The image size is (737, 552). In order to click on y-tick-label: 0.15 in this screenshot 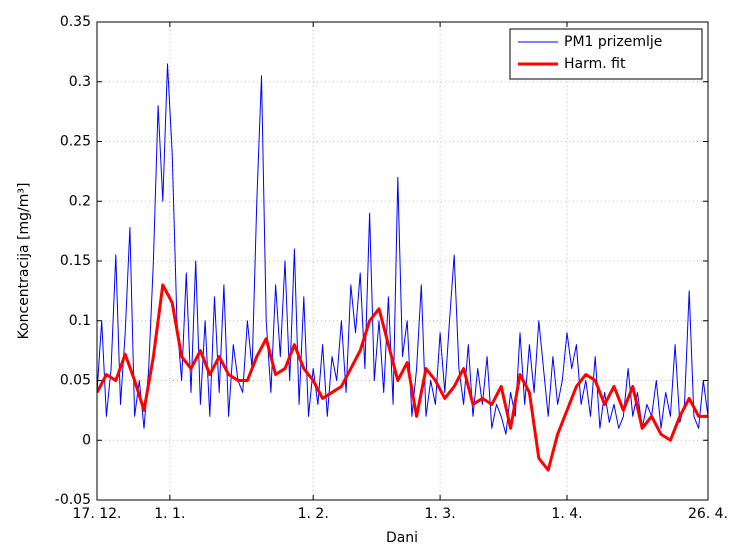, I will do `click(75, 261)`.